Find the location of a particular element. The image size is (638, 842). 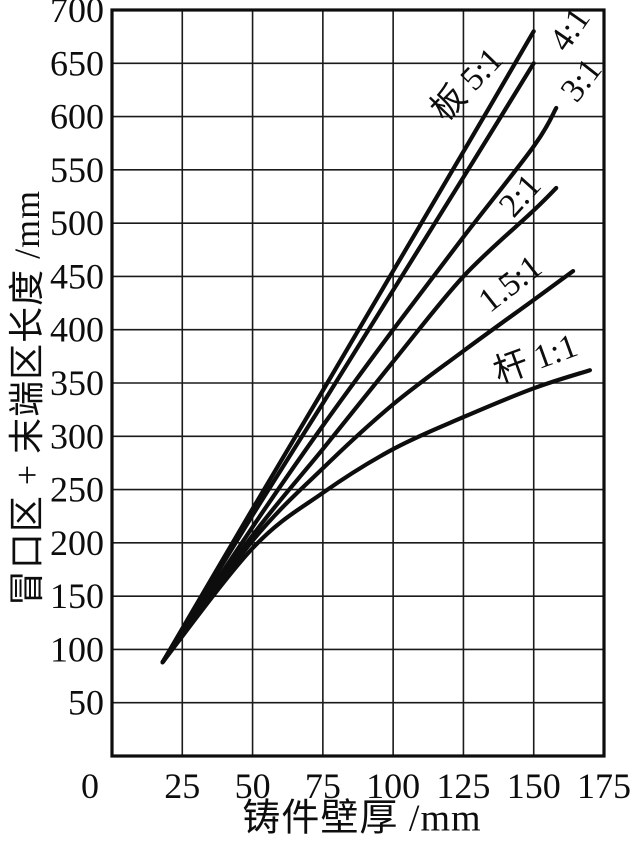

x-axis-title: 铸件壁厚 /mm is located at coordinates (362, 818).